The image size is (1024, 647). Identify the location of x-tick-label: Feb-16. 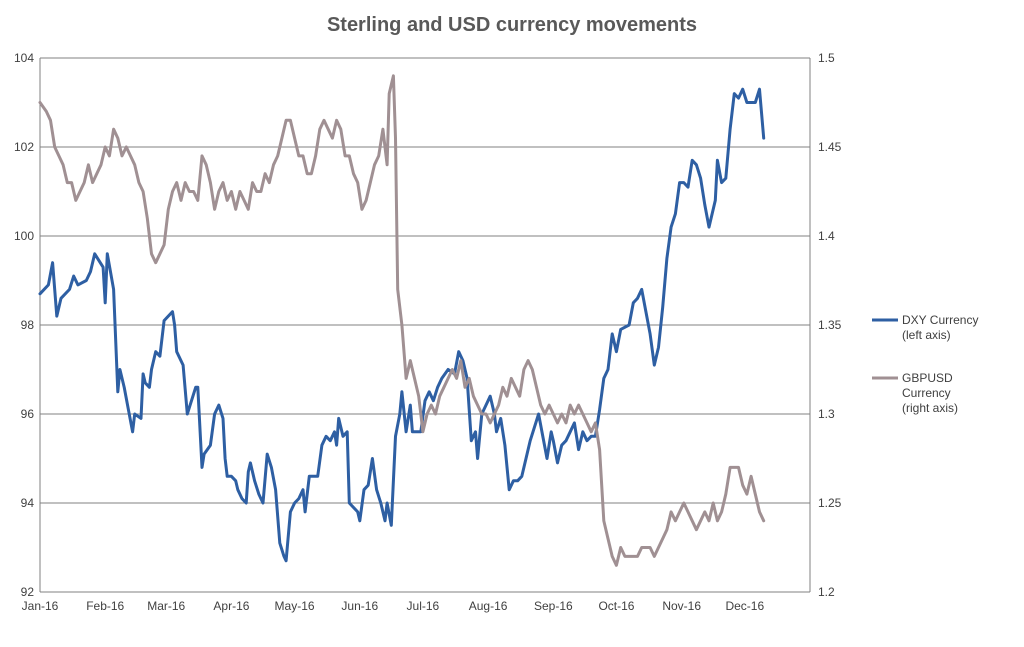
(105, 606).